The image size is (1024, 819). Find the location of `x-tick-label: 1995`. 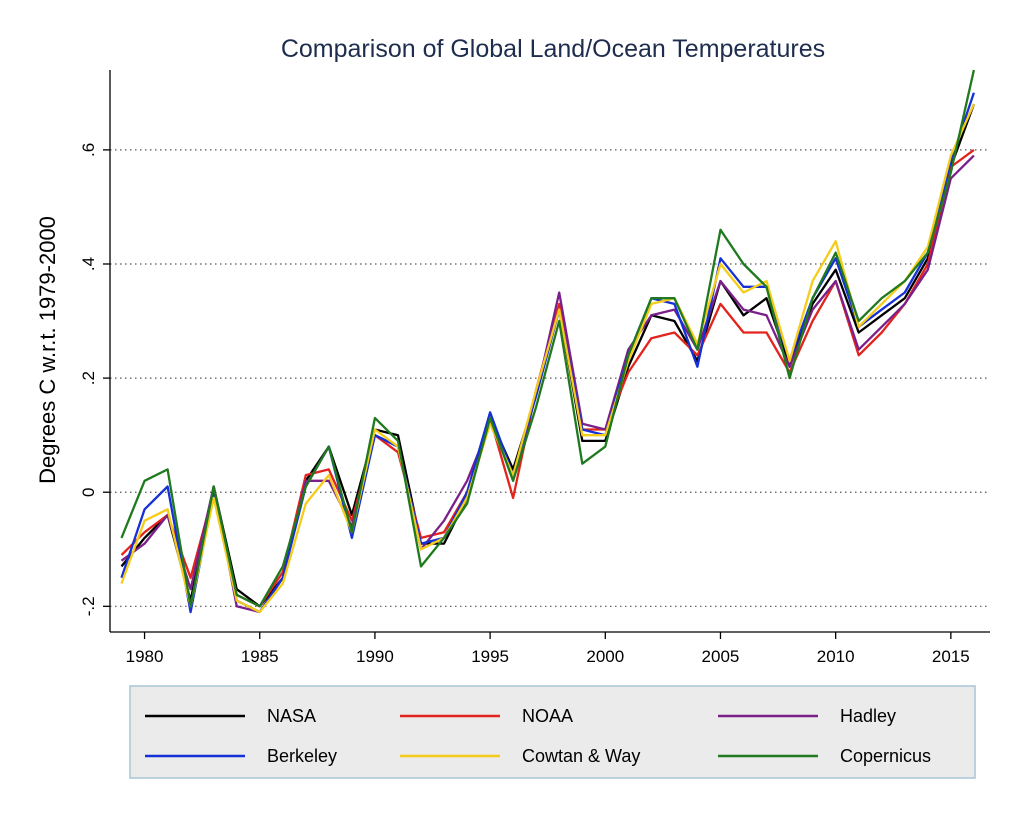

x-tick-label: 1995 is located at coordinates (490, 656).